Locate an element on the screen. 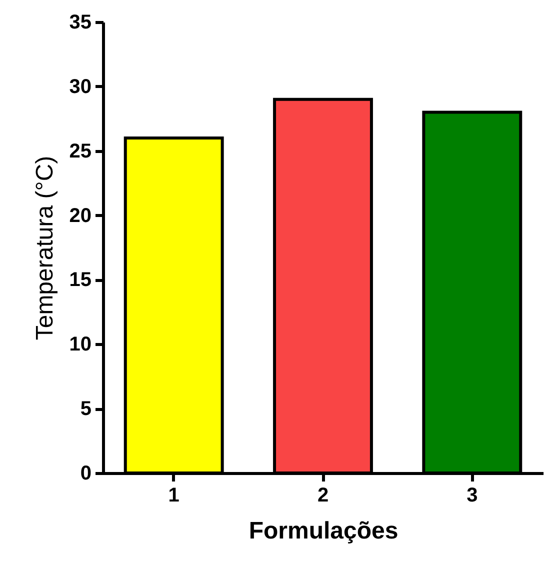  x-tick-label: 2 is located at coordinates (323, 495).